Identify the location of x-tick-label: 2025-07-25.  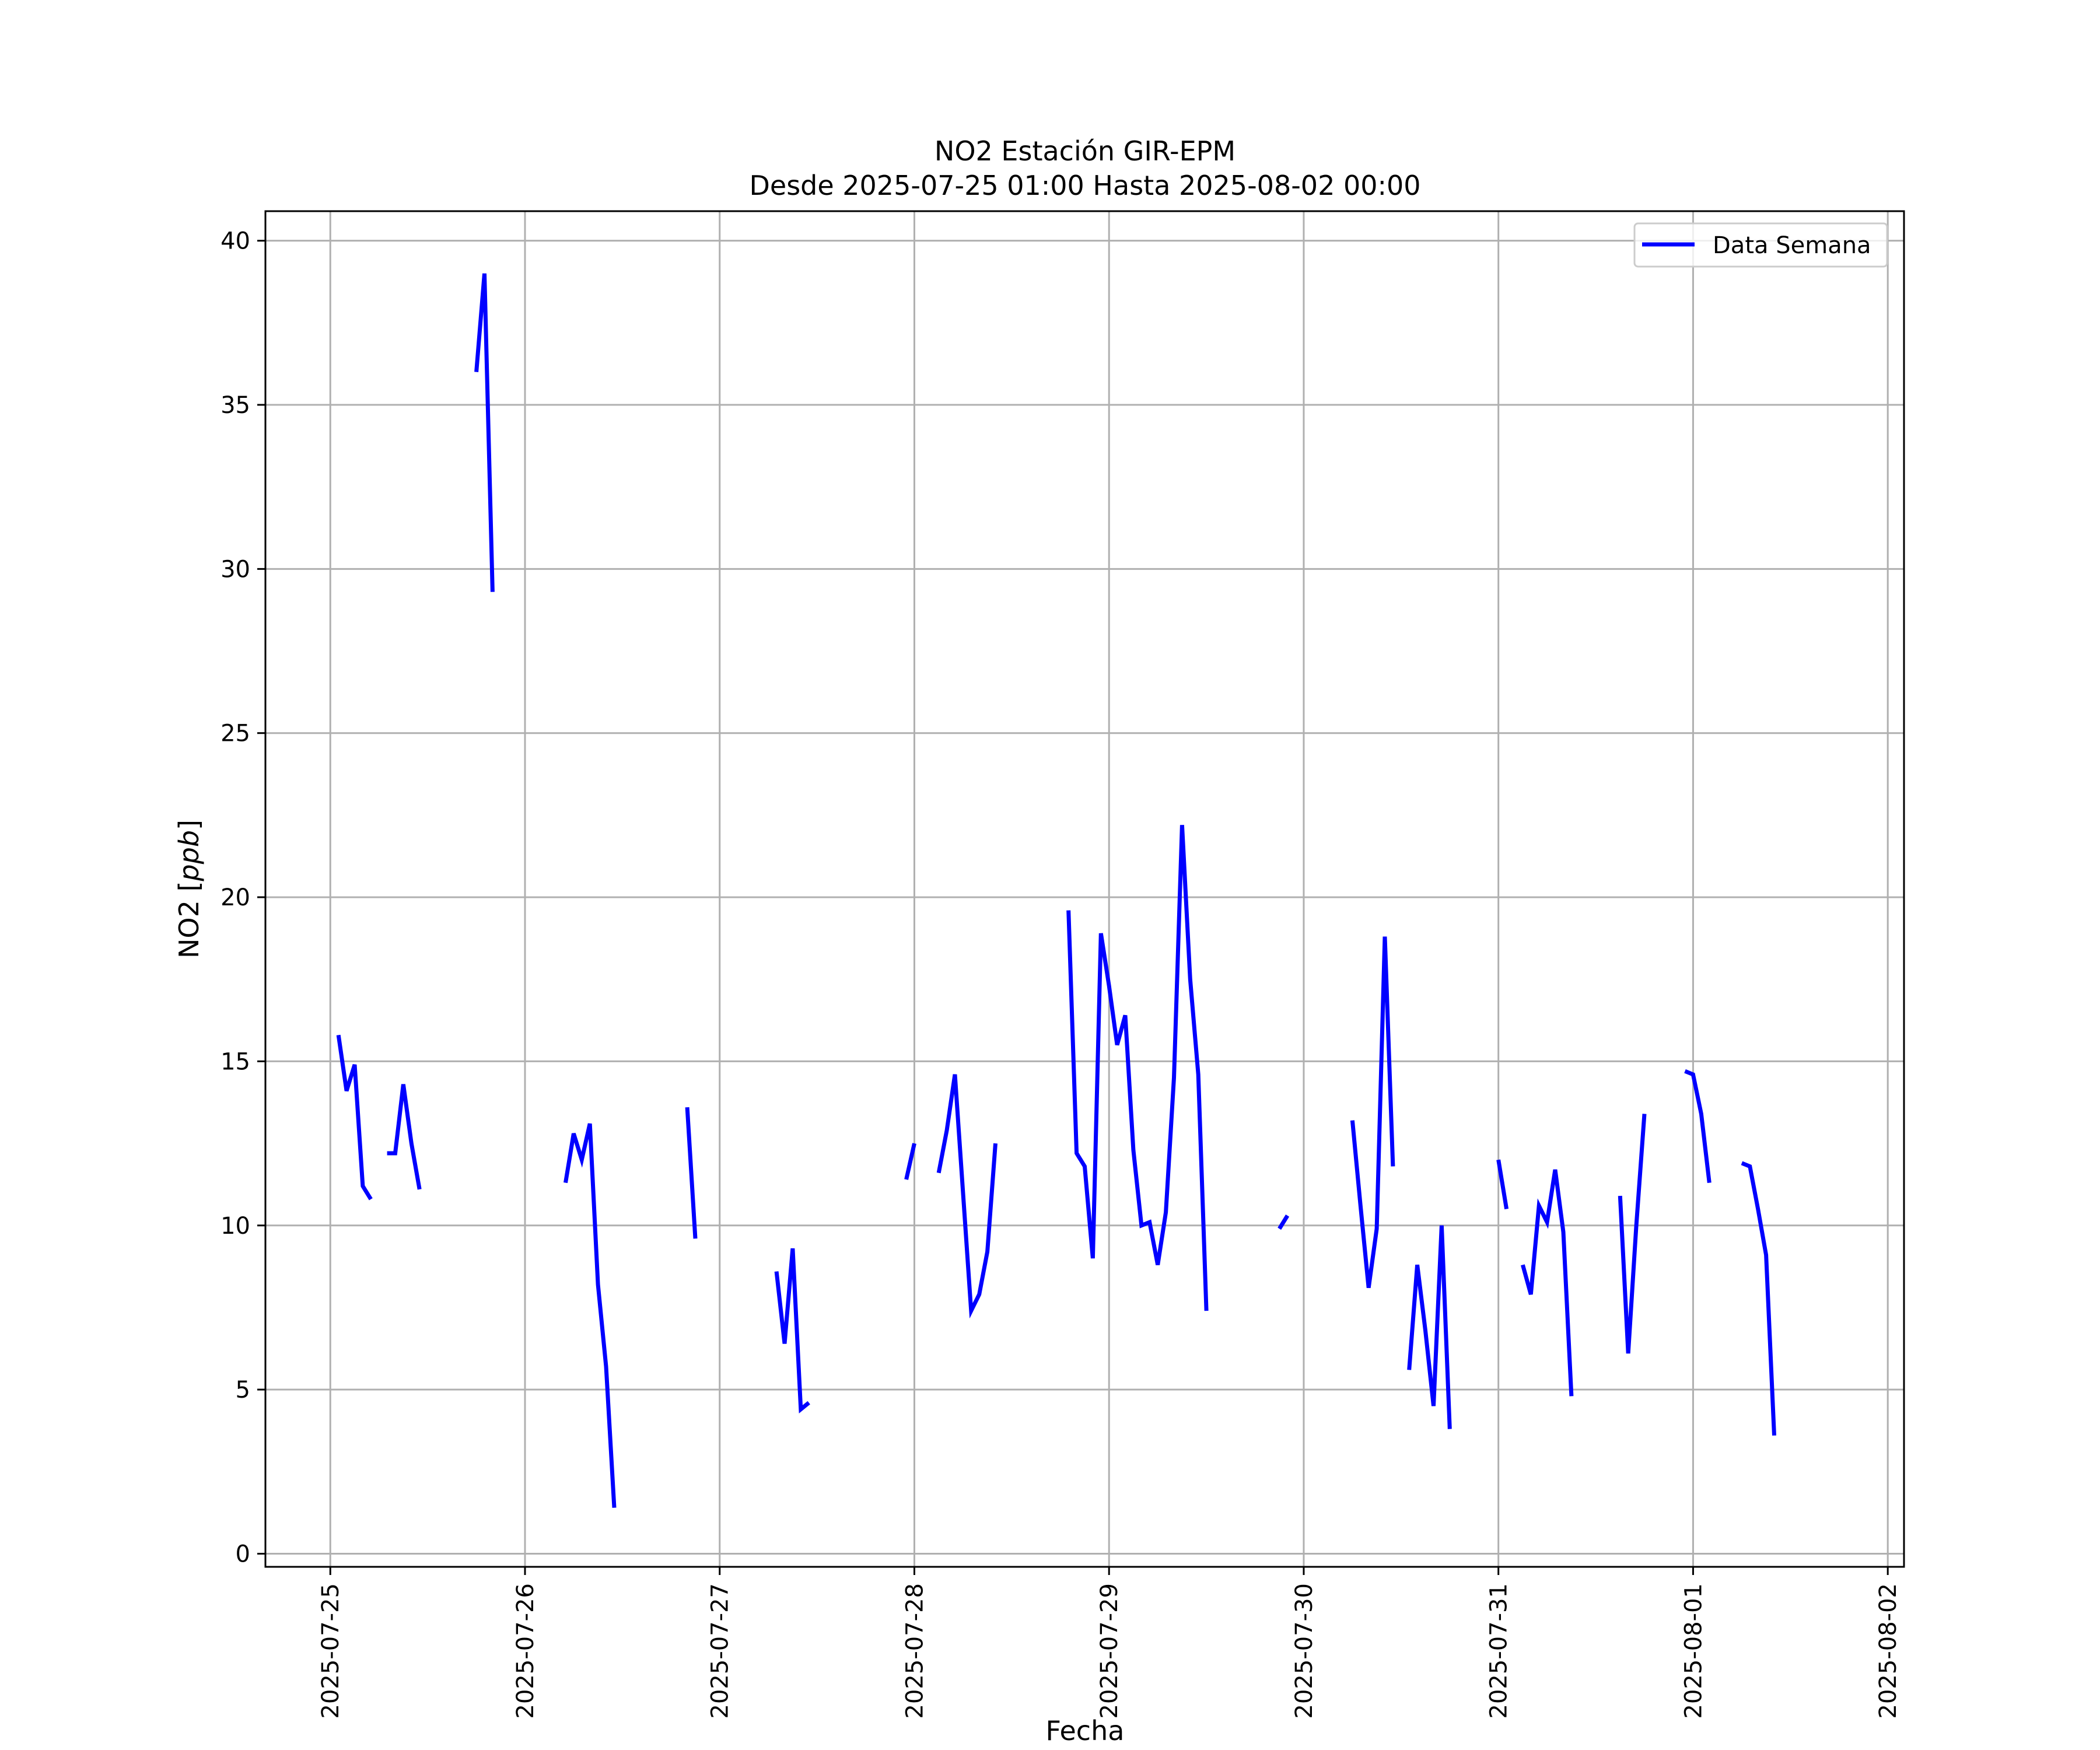
(330, 1650).